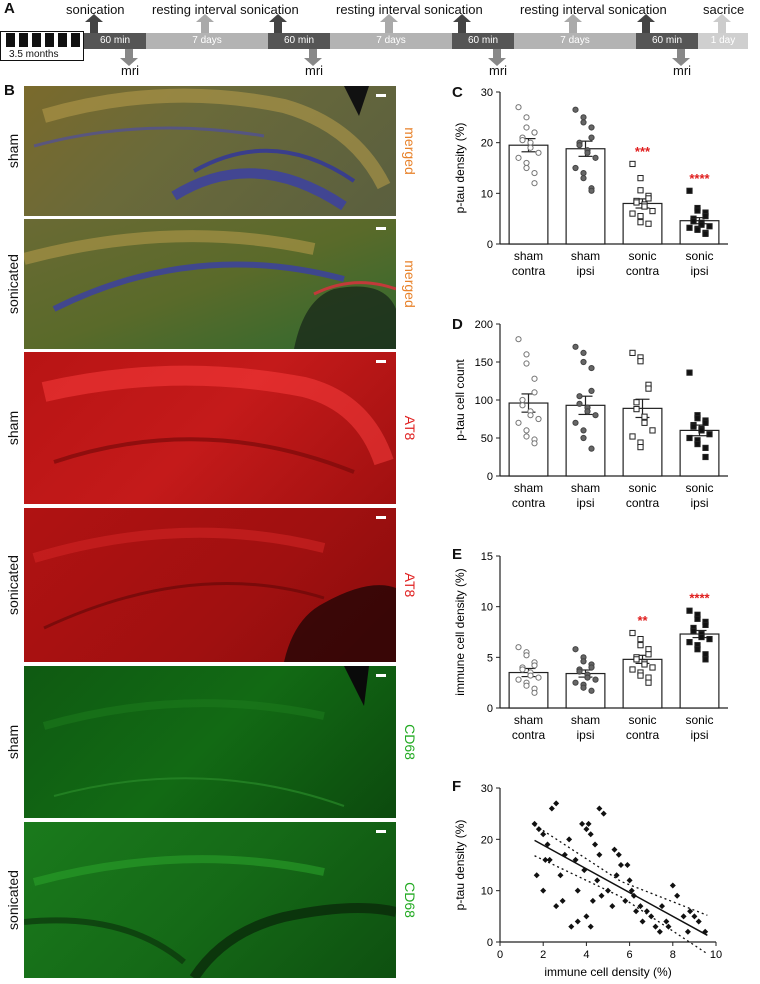 The image size is (760, 984). I want to click on y-tick-label: 100, so click(484, 401).